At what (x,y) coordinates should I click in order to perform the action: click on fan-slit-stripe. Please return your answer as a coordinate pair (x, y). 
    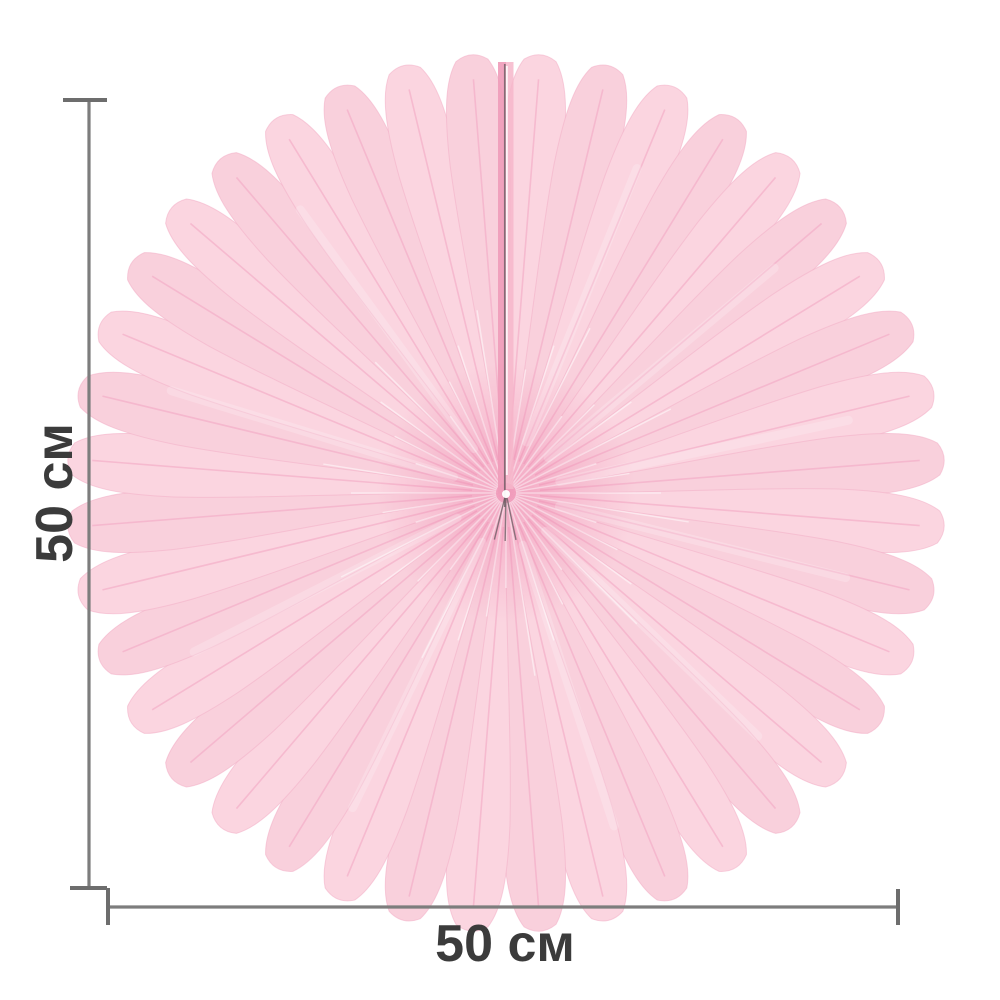
    Looking at the image, I should click on (502, 277).